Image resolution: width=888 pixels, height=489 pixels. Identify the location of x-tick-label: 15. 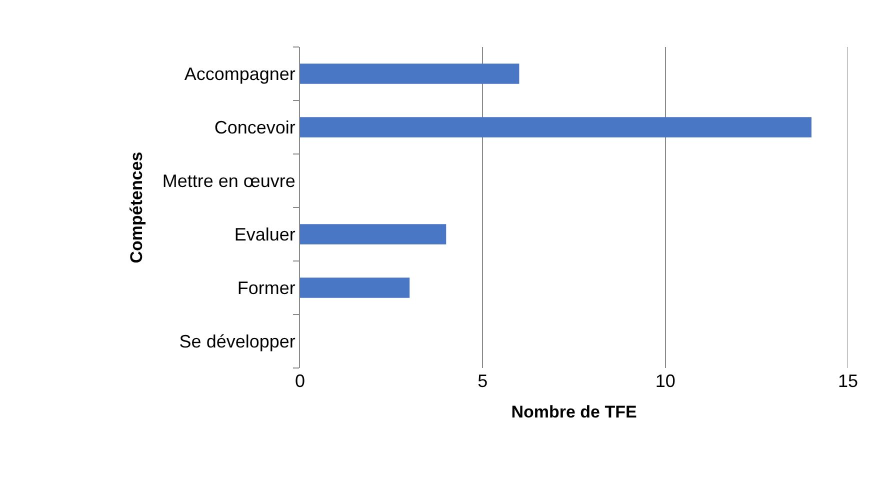
(848, 381).